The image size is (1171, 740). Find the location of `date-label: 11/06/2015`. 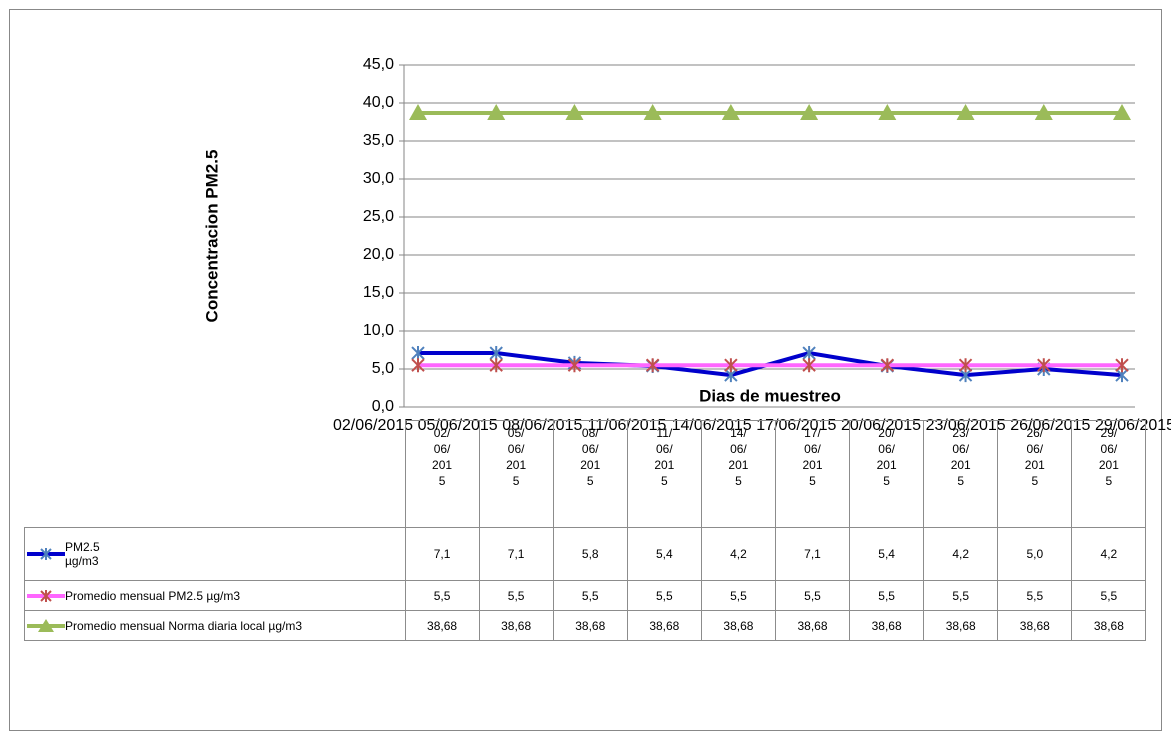

date-label: 11/06/2015 is located at coordinates (664, 457).